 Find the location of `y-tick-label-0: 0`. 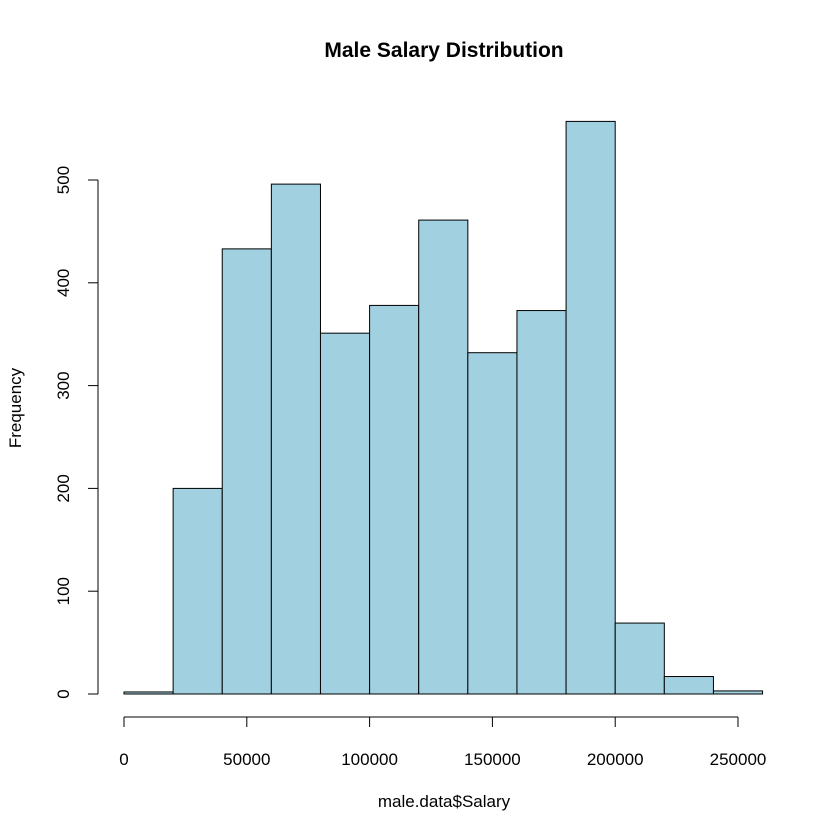

y-tick-label-0: 0 is located at coordinates (63, 693).